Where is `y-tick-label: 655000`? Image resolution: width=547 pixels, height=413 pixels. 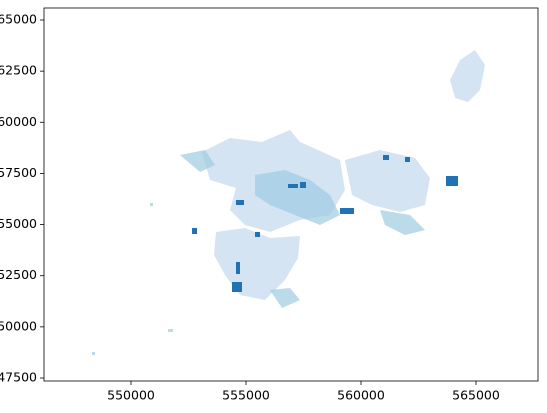
y-tick-label: 655000 is located at coordinates (18, 223).